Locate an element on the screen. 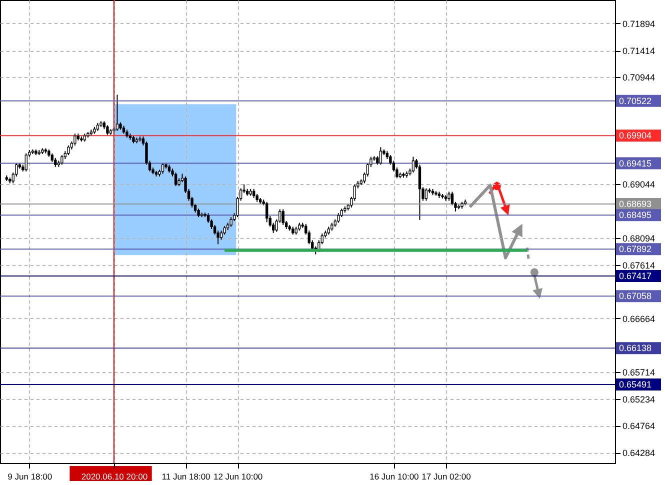 This screenshot has height=485, width=665. x-tick-label: 12 Jun 10:00 is located at coordinates (238, 477).